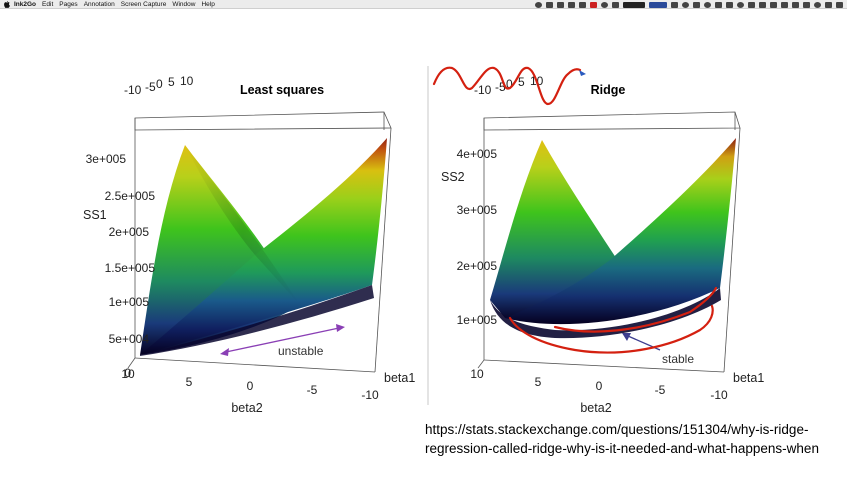 The image size is (847, 481). Describe the element at coordinates (795, 4) in the screenshot. I see `battery-icon` at that location.